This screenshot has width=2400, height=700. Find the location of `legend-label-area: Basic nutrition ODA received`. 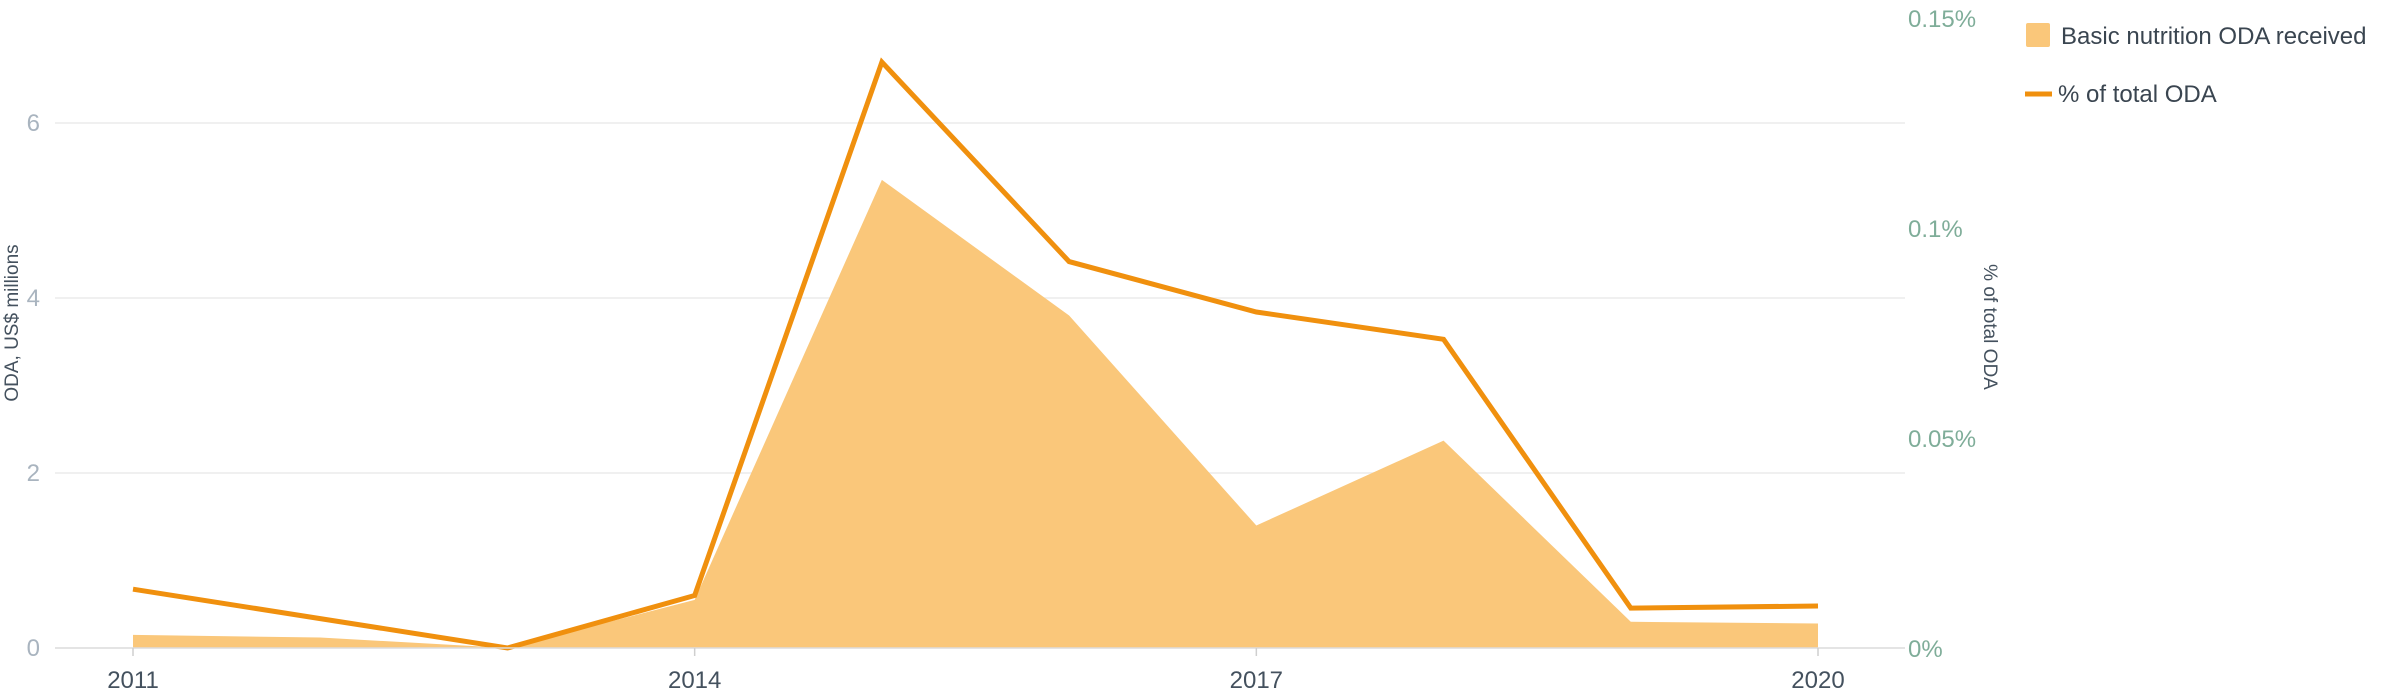

legend-label-area: Basic nutrition ODA received is located at coordinates (2213, 36).